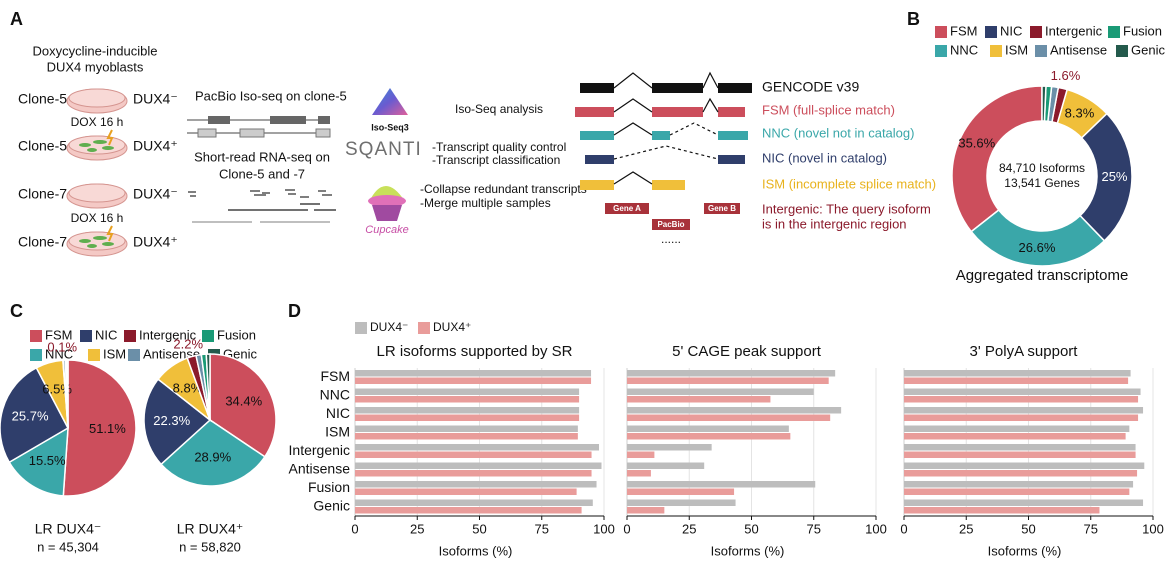 Image resolution: width=1172 pixels, height=569 pixels. Describe the element at coordinates (1066, 75) in the screenshot. I see `value-label: 1.6%` at that location.